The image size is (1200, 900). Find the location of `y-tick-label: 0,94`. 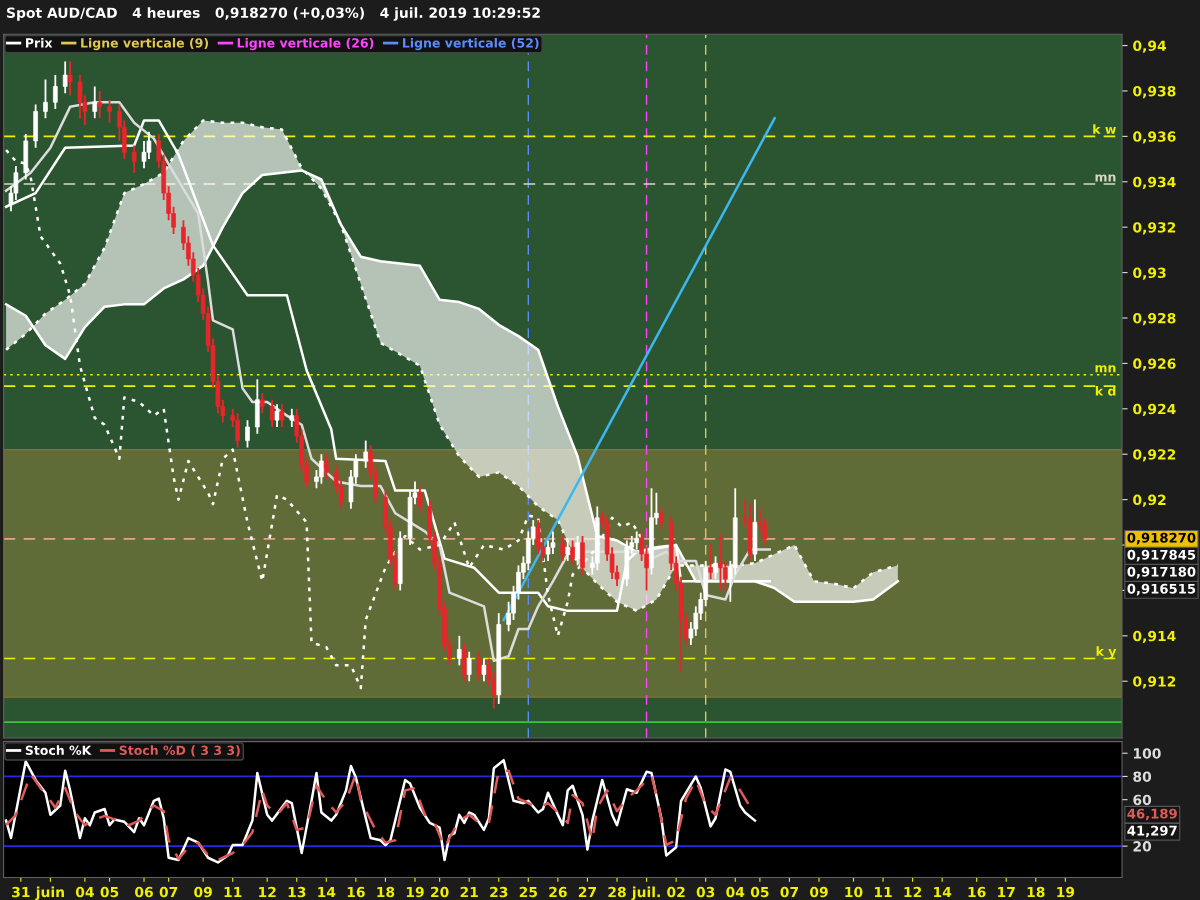

y-tick-label: 0,94 is located at coordinates (1150, 46).